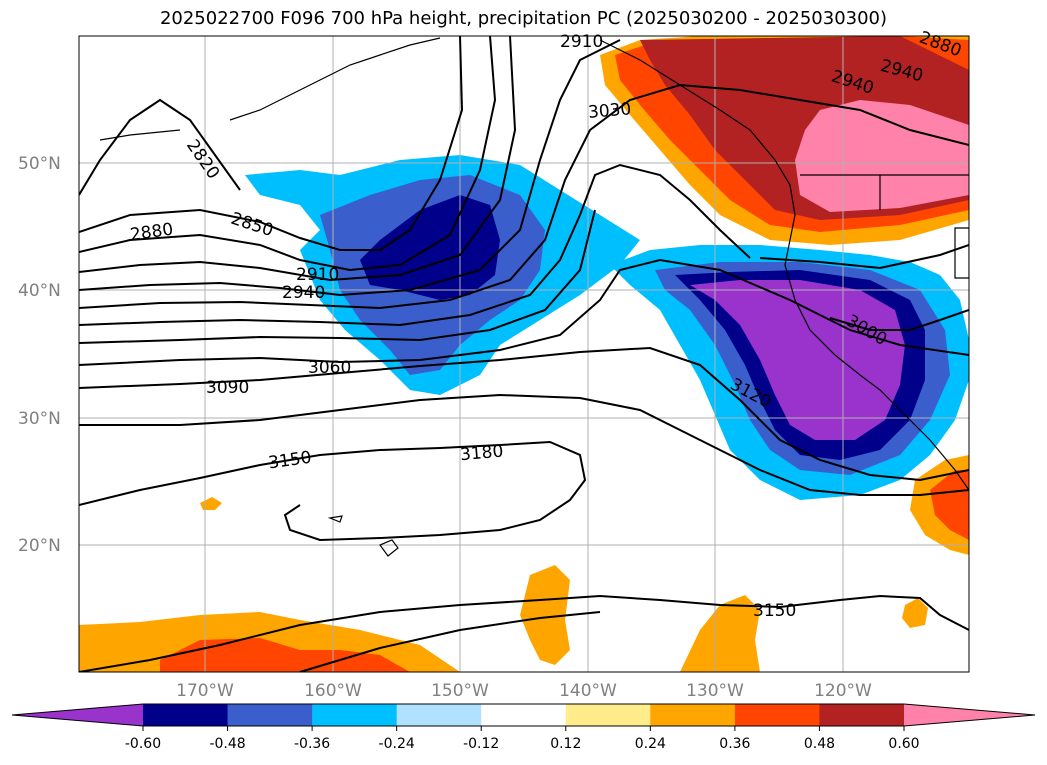 This screenshot has width=1047, height=765. I want to click on latitude-labels: 50°N 40°N 30°N 20°N, so click(39, 355).